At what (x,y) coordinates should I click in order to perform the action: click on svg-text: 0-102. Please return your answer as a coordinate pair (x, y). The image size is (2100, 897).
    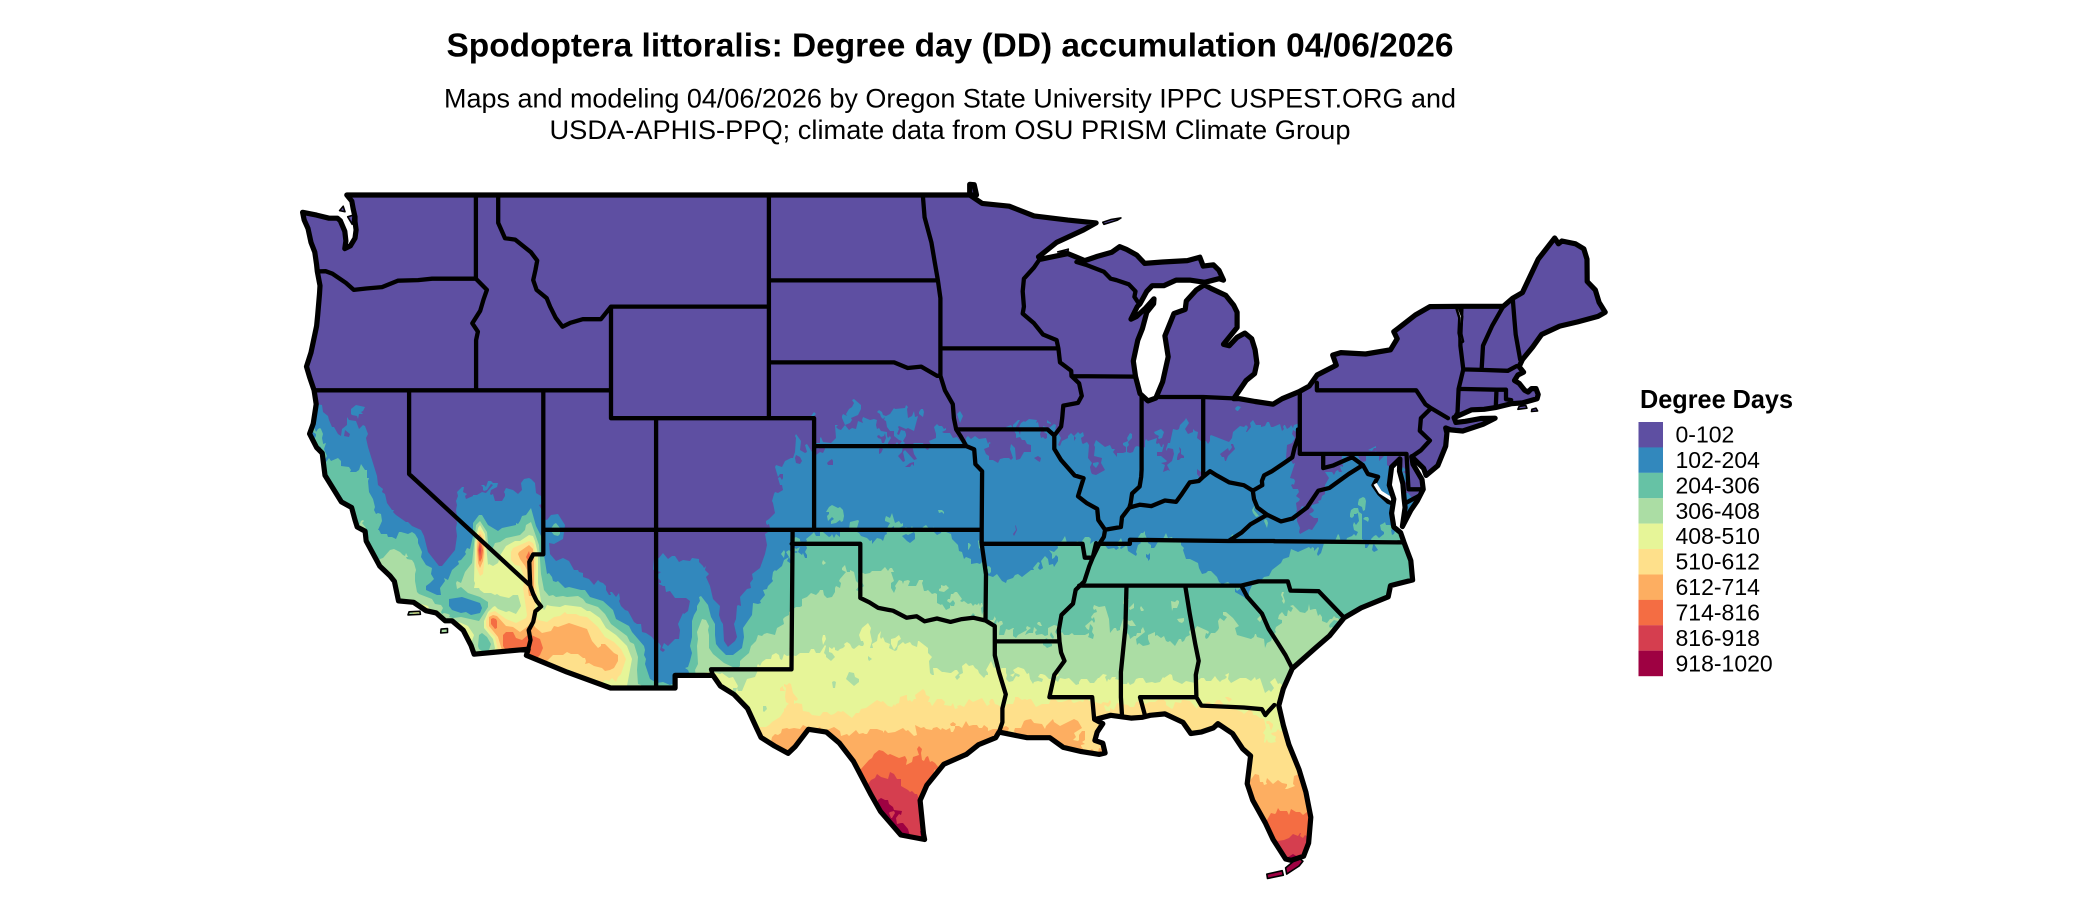
    Looking at the image, I should click on (1705, 435).